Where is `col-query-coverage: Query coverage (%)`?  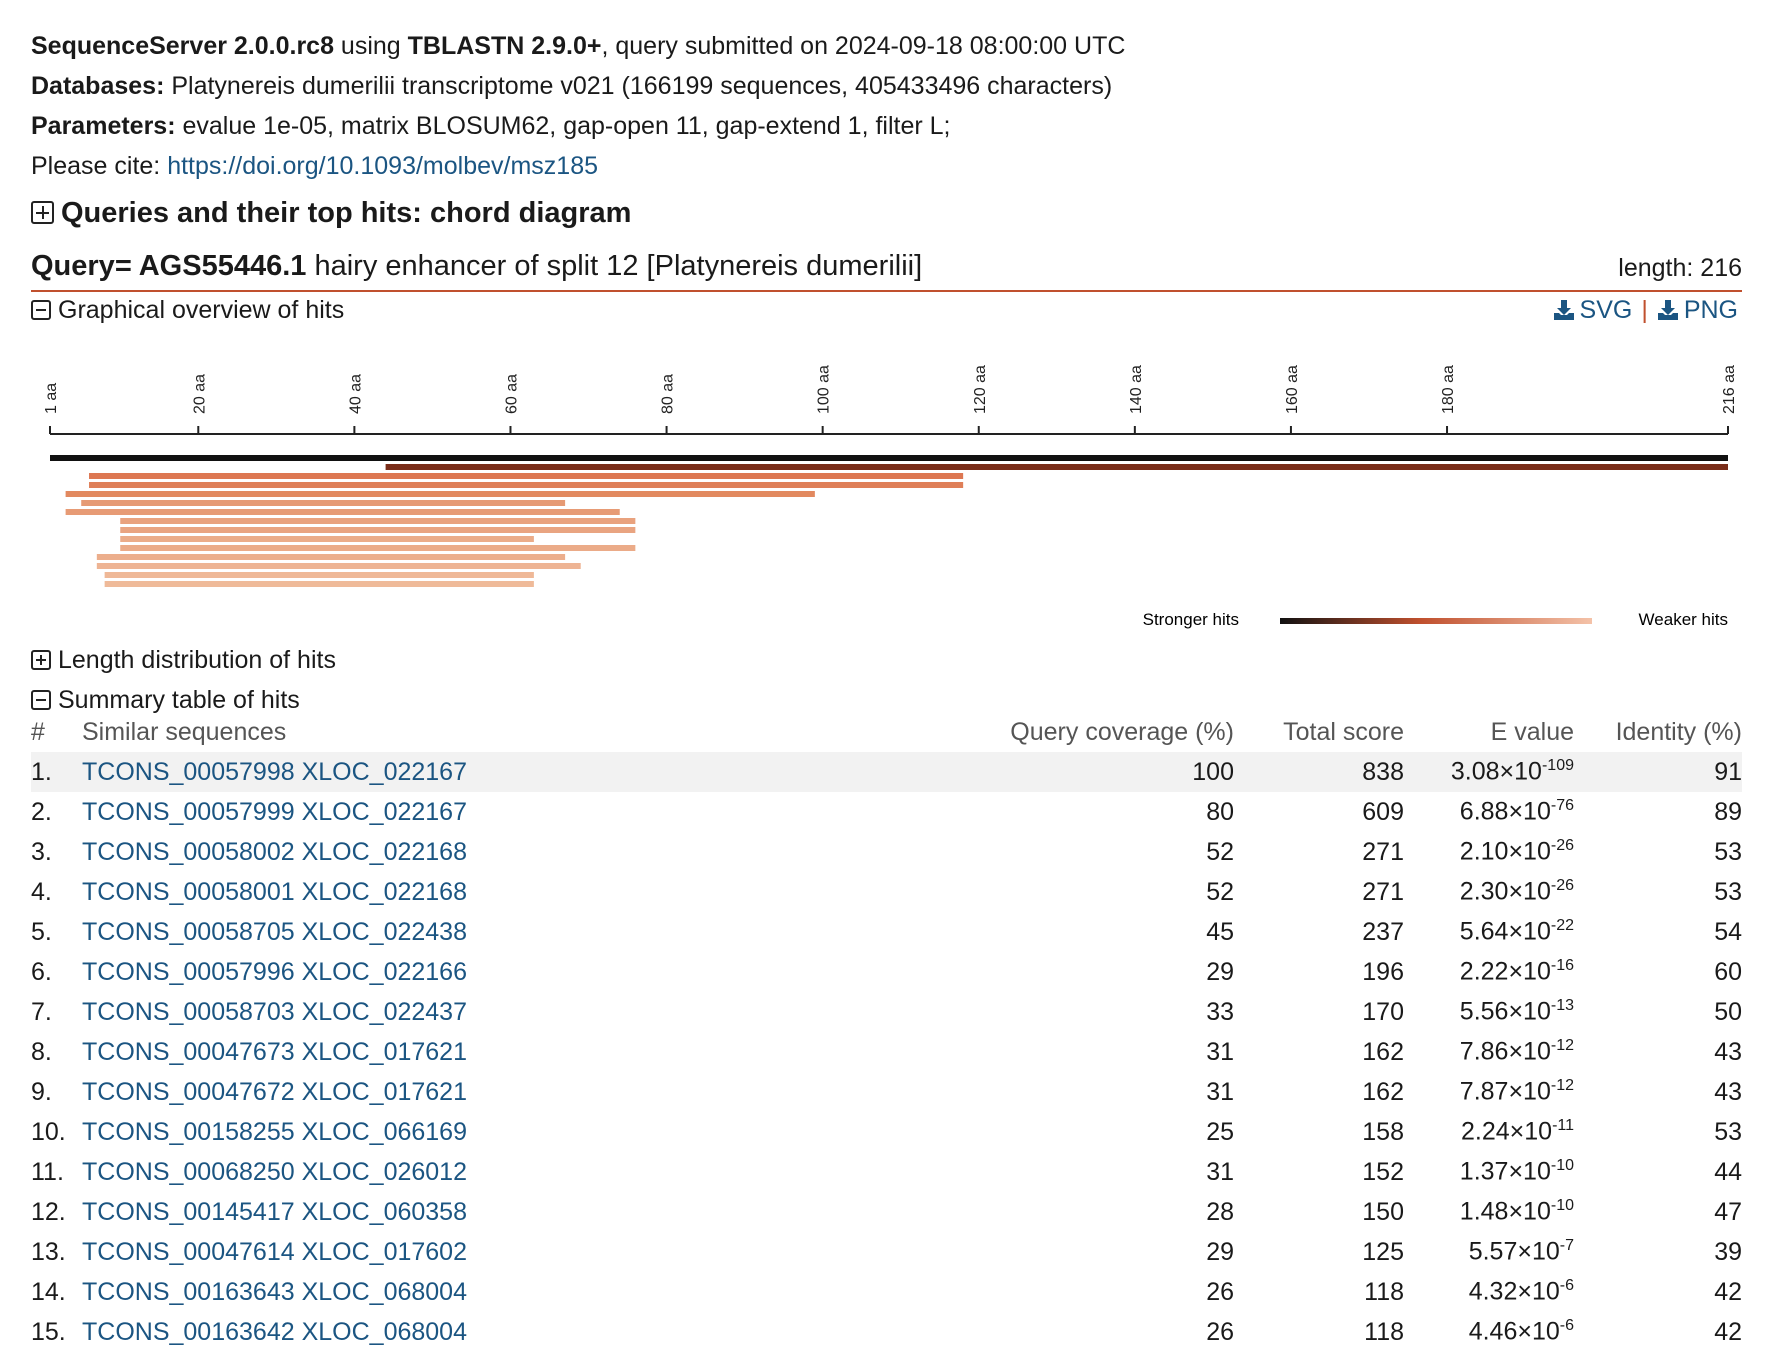
col-query-coverage: Query coverage (%) is located at coordinates (1122, 731).